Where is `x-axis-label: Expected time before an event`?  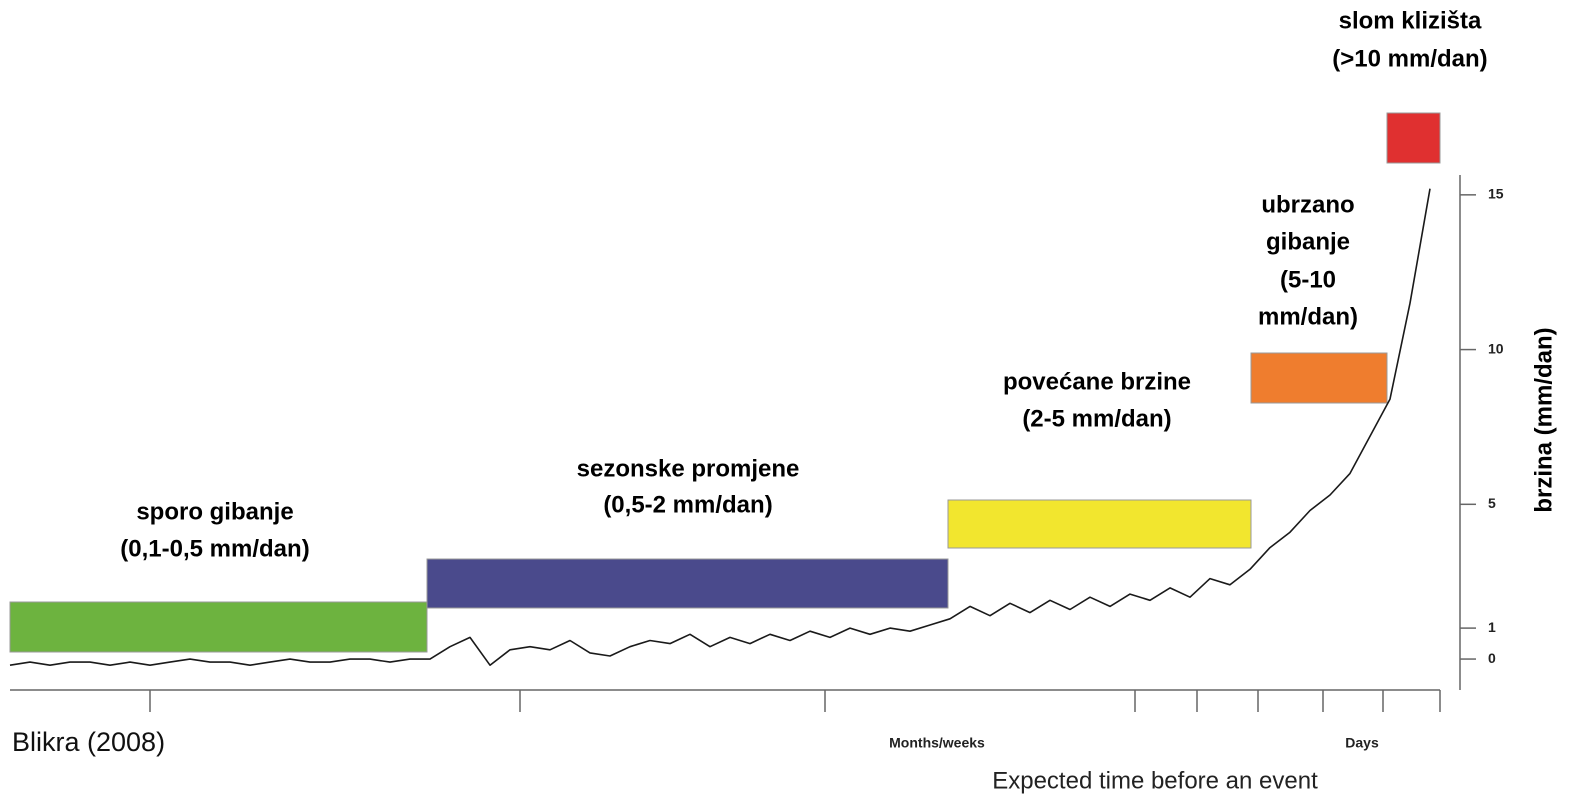
x-axis-label: Expected time before an event is located at coordinates (1155, 780).